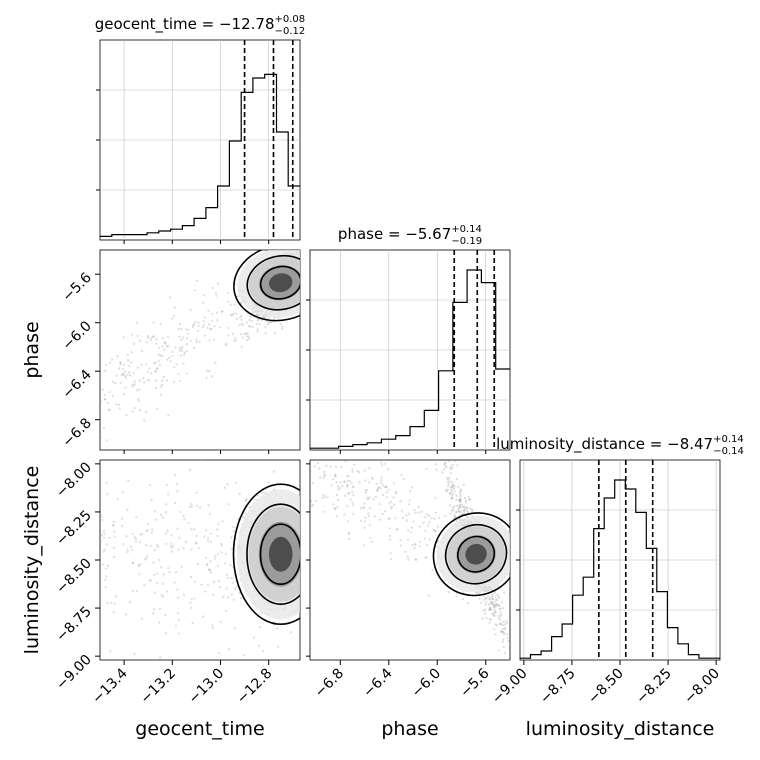  I want to click on y-tick-label: −8.25, so click(74, 528).